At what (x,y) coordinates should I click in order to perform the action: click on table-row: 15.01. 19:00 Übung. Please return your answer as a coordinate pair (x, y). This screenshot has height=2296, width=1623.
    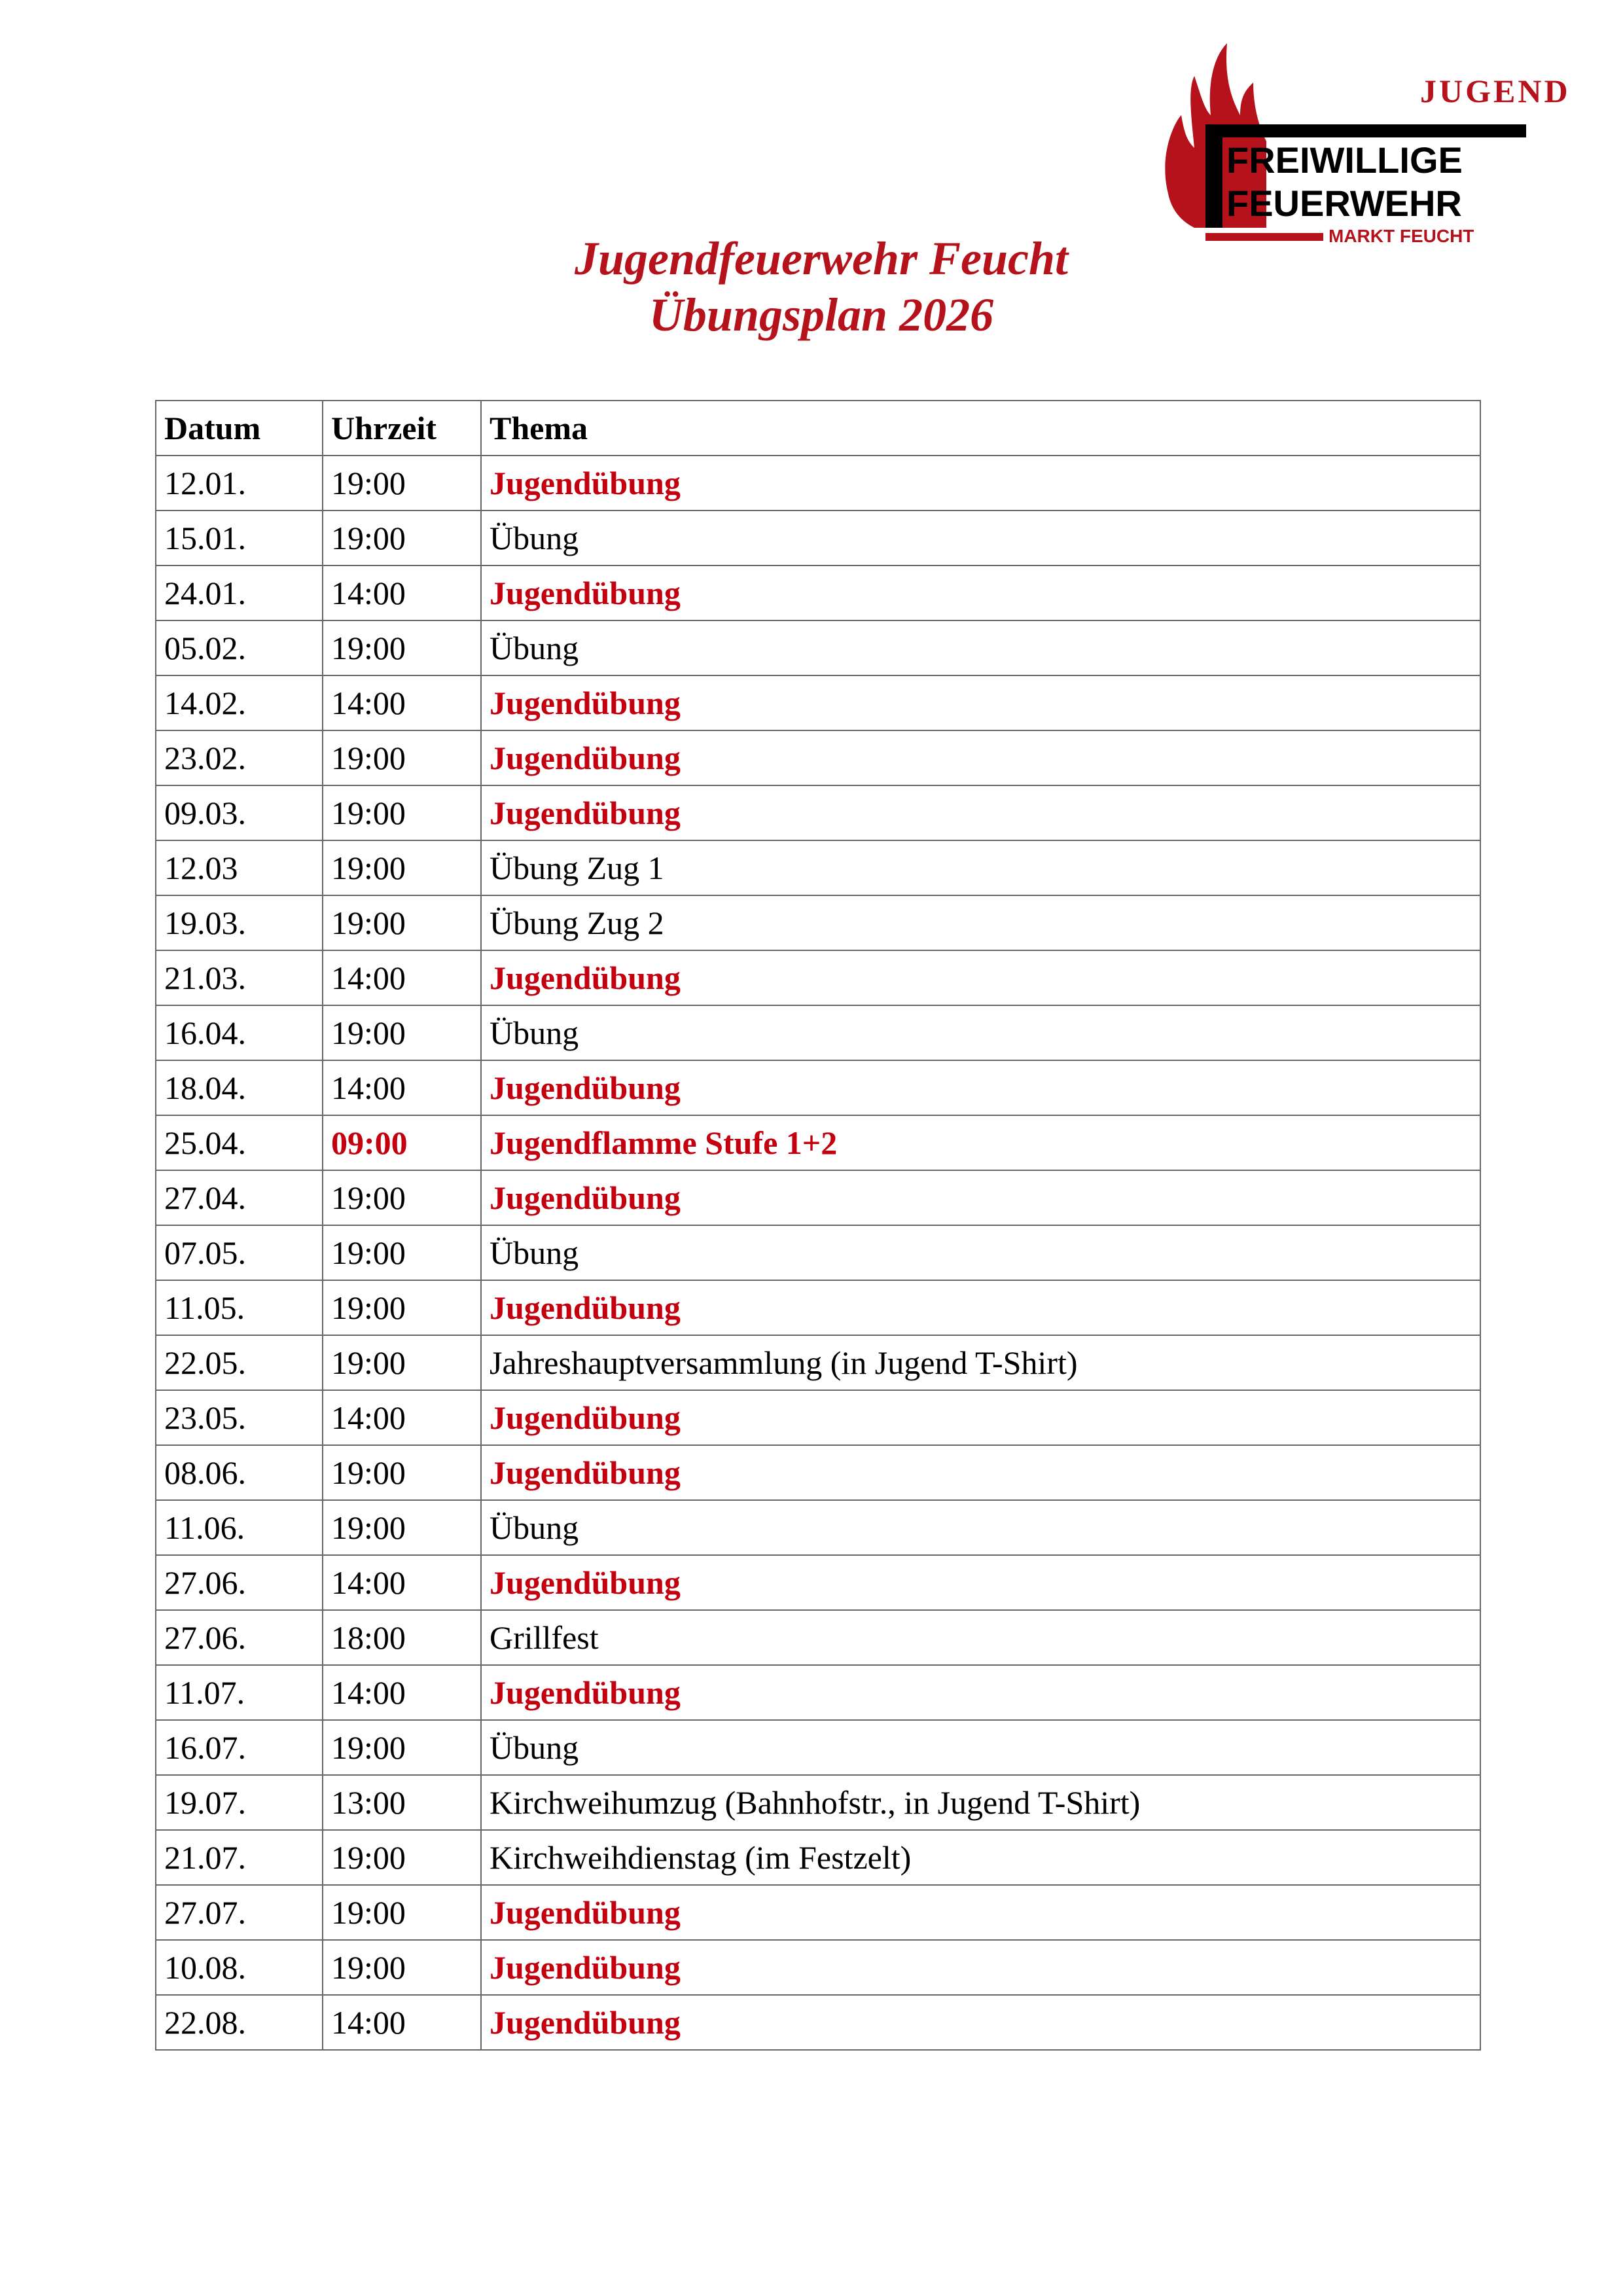
    Looking at the image, I should click on (818, 538).